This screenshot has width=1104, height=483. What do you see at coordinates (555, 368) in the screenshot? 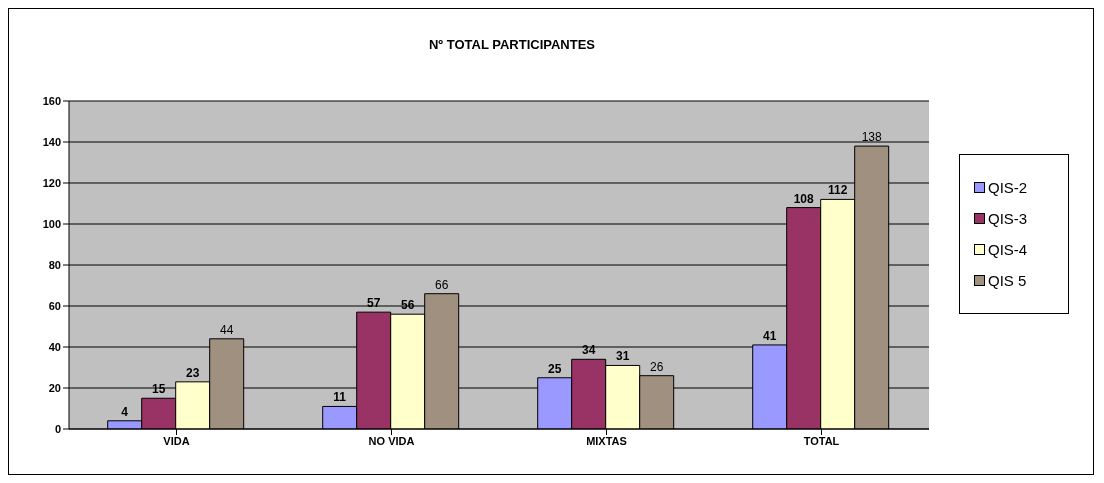
I see `data-label: 25` at bounding box center [555, 368].